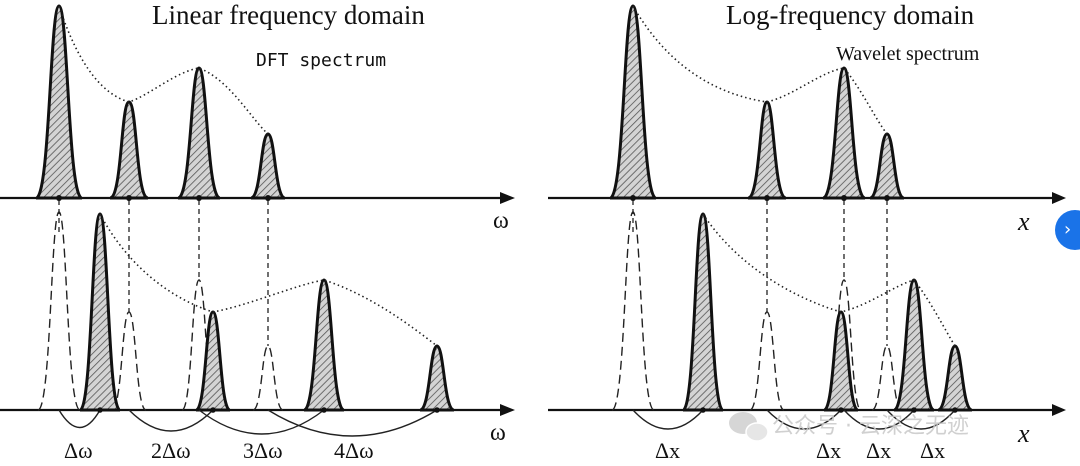 This screenshot has height=466, width=1080. Describe the element at coordinates (78, 450) in the screenshot. I see `left-delta-label-1: Δω` at that location.